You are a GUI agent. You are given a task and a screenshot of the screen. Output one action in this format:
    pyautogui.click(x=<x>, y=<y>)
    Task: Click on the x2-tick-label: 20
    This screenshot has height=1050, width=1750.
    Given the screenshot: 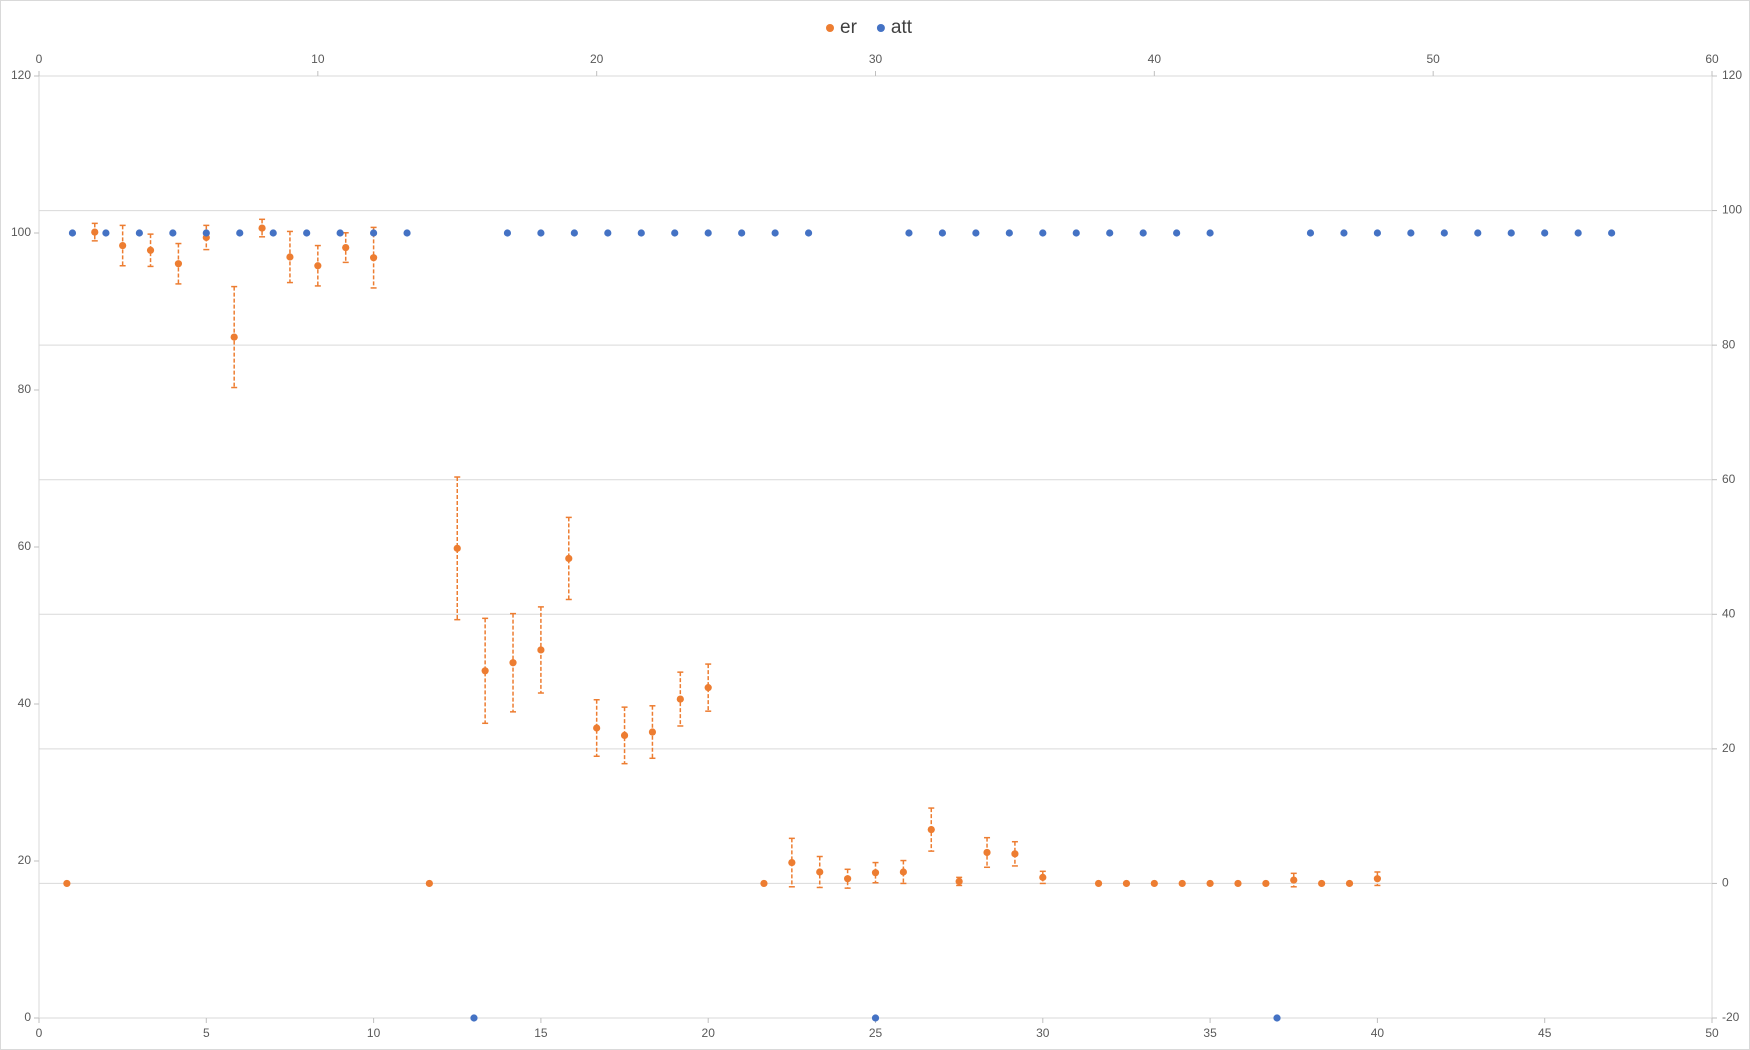 What is the action you would take?
    pyautogui.click(x=597, y=59)
    